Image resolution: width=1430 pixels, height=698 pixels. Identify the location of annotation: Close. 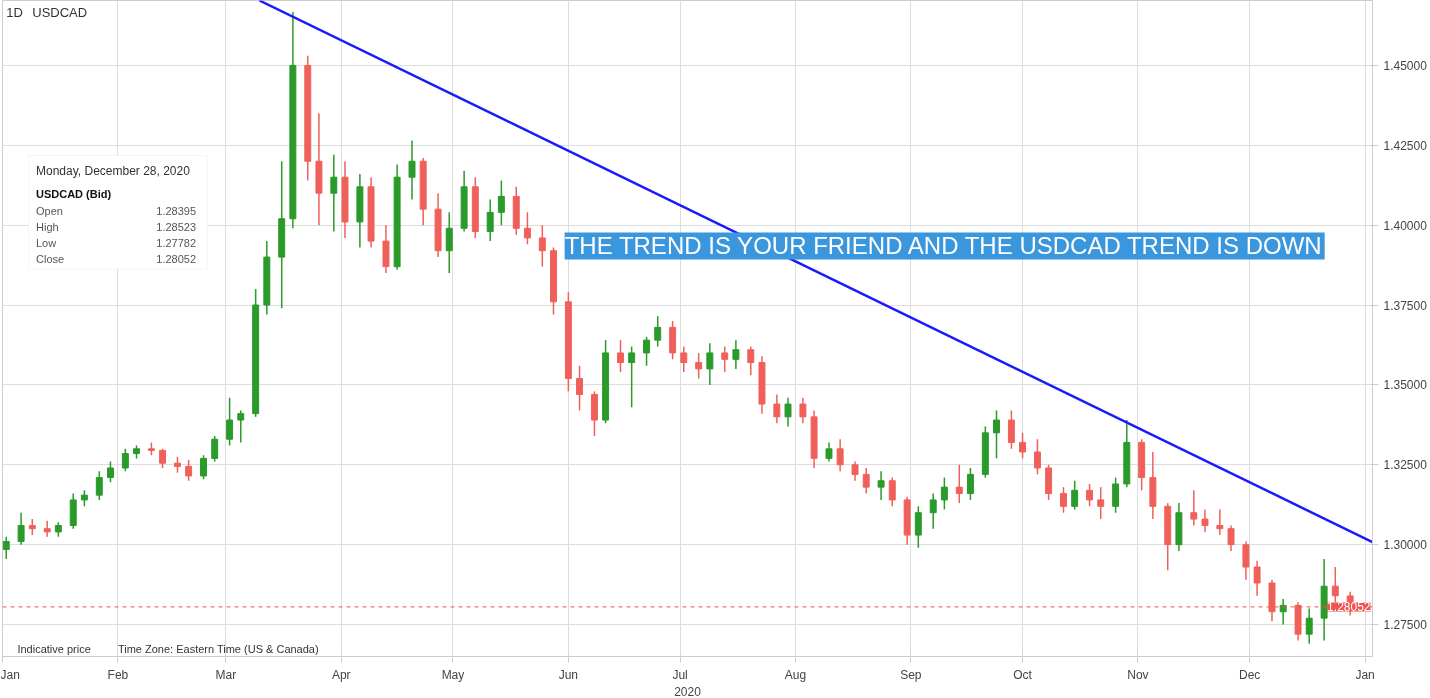
(50, 258).